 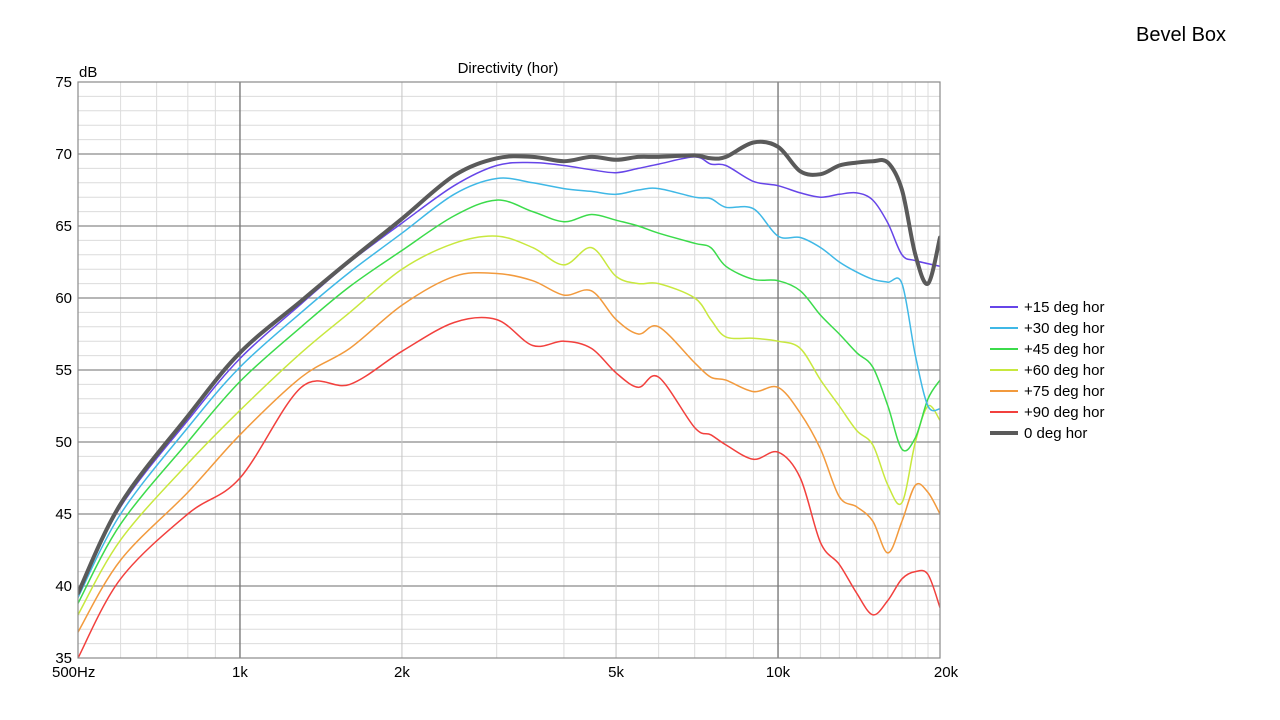 What do you see at coordinates (946, 672) in the screenshot?
I see `x-tick-label: 20k` at bounding box center [946, 672].